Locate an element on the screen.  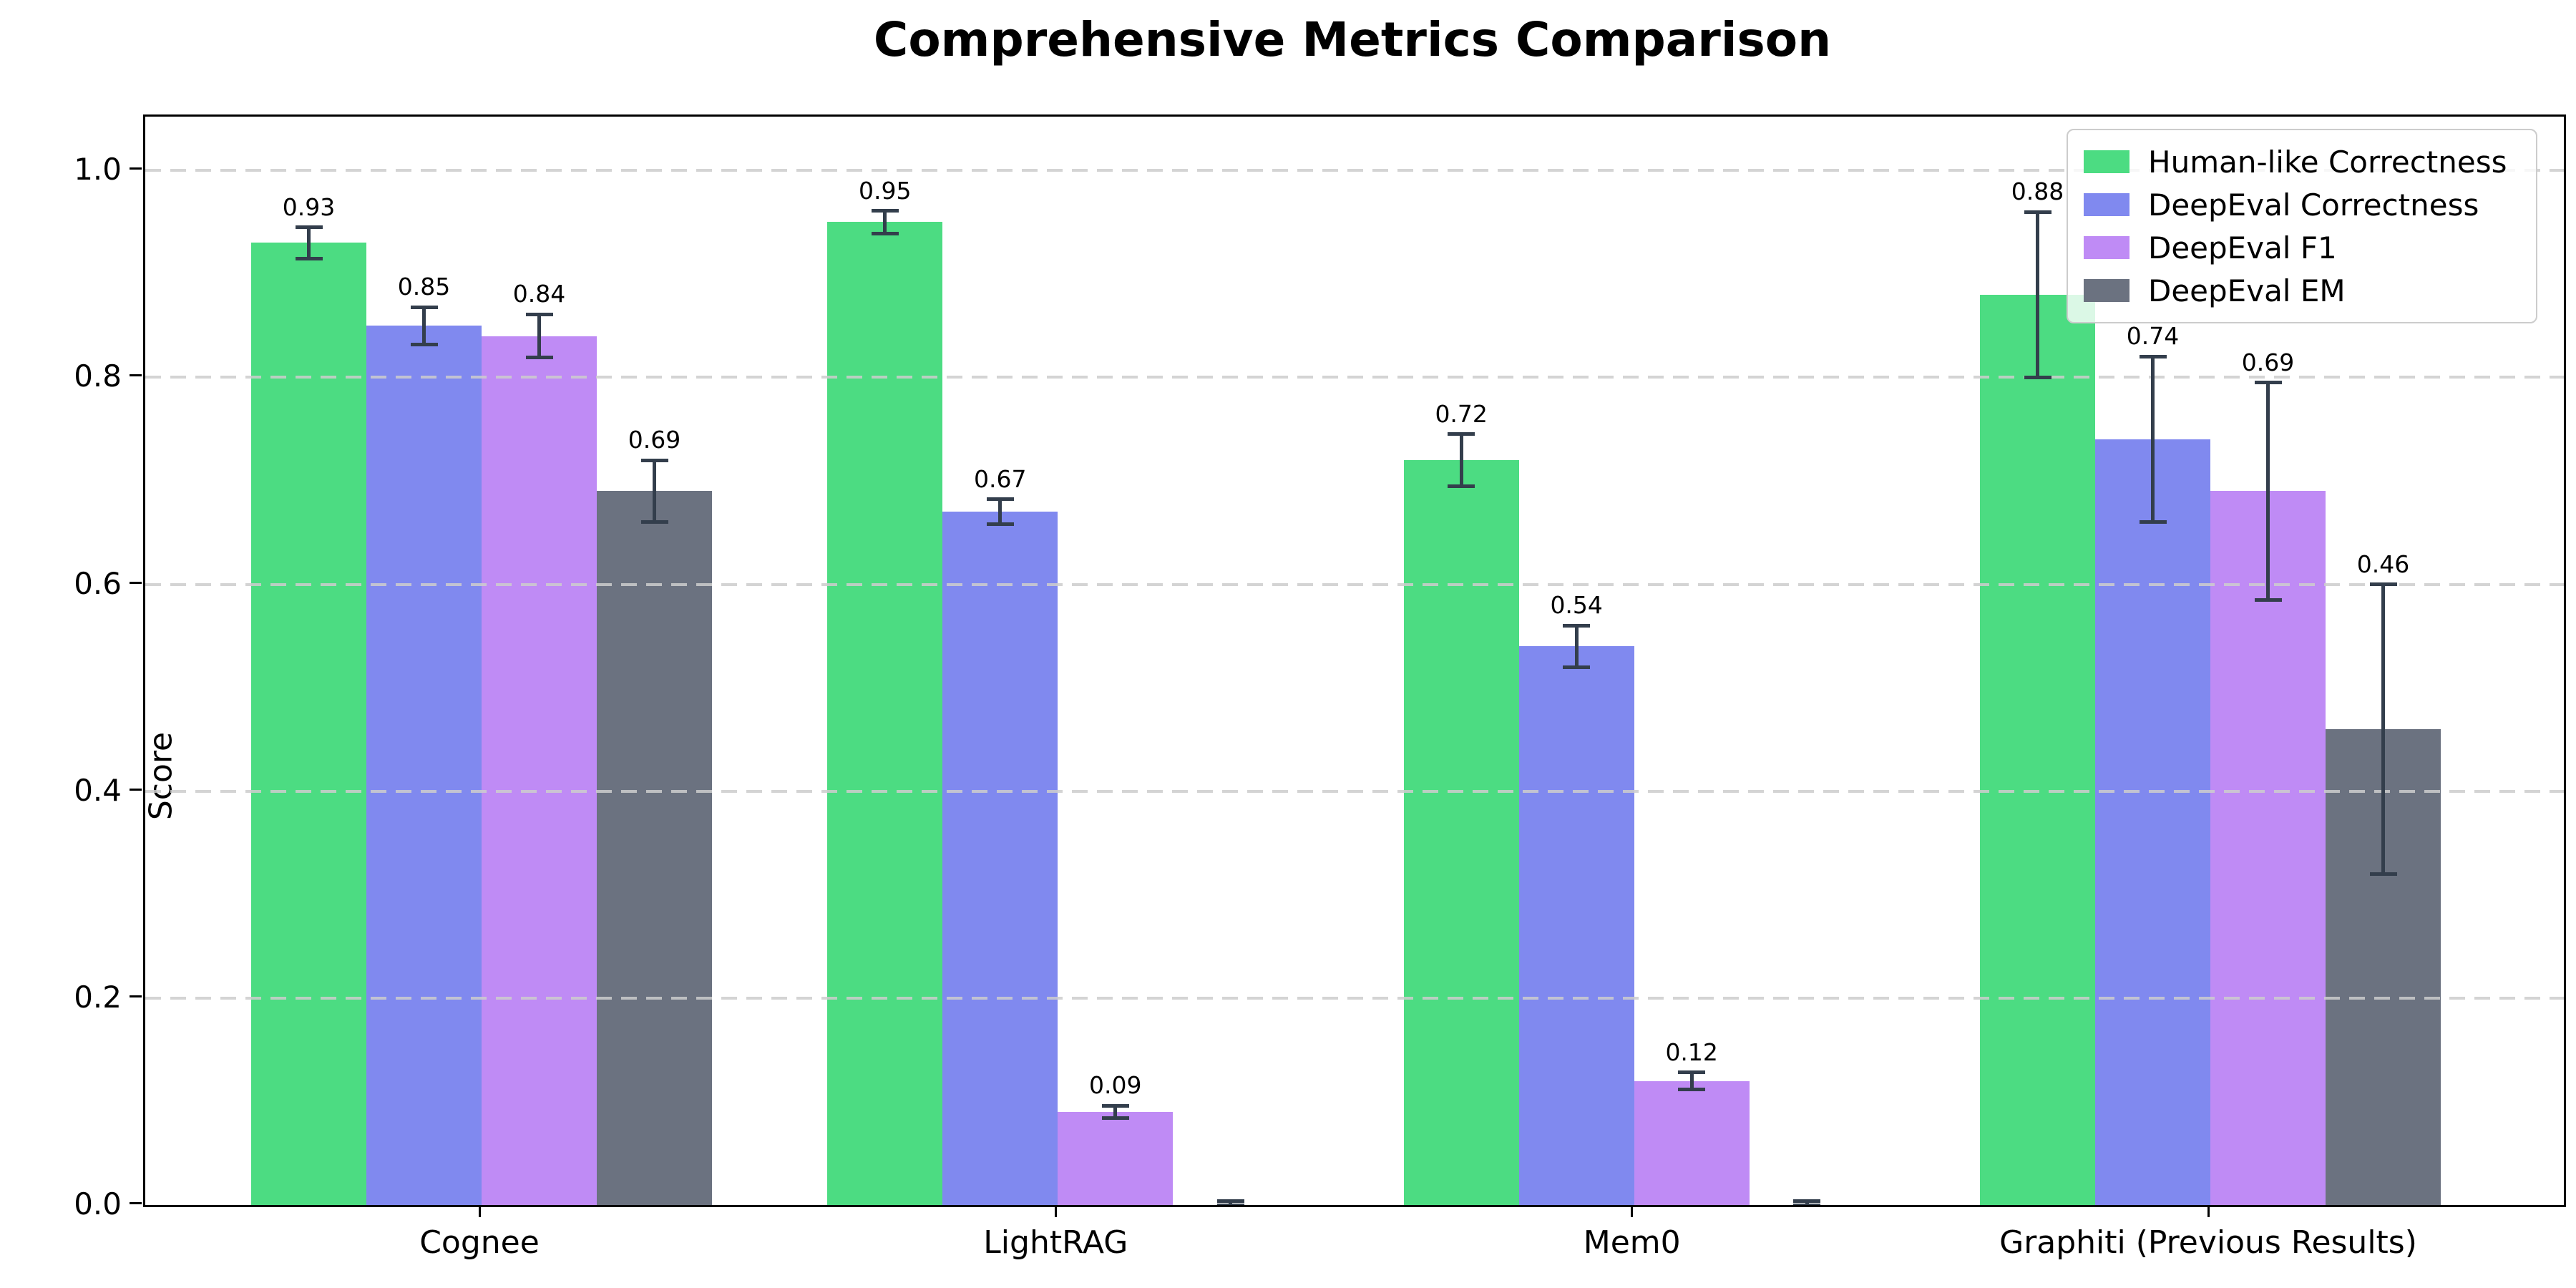
bar-value-label: 0.88 is located at coordinates (2037, 191).